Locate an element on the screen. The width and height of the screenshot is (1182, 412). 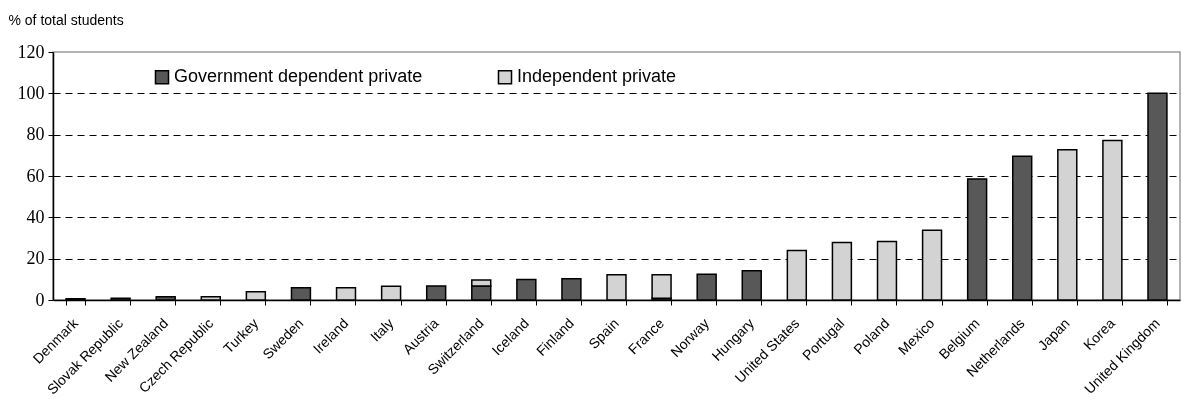
y-tick-label: 40 is located at coordinates (35, 216).